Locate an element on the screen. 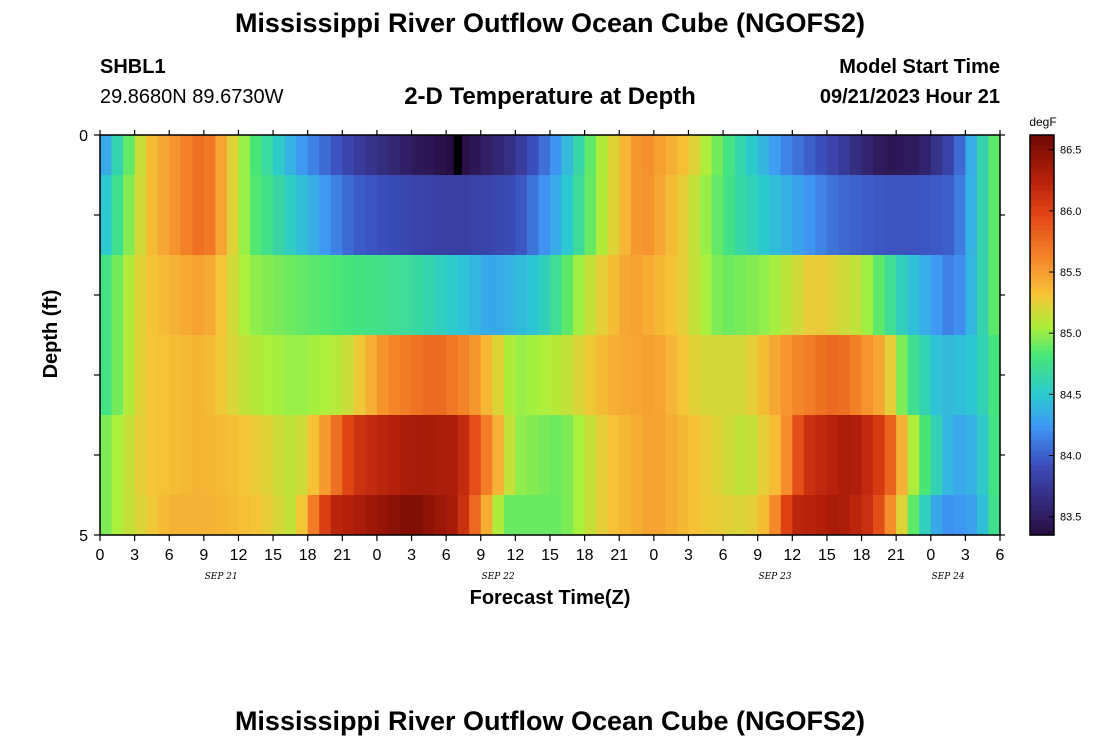 The height and width of the screenshot is (750, 1100). y-tick-label: 0 is located at coordinates (83, 136).